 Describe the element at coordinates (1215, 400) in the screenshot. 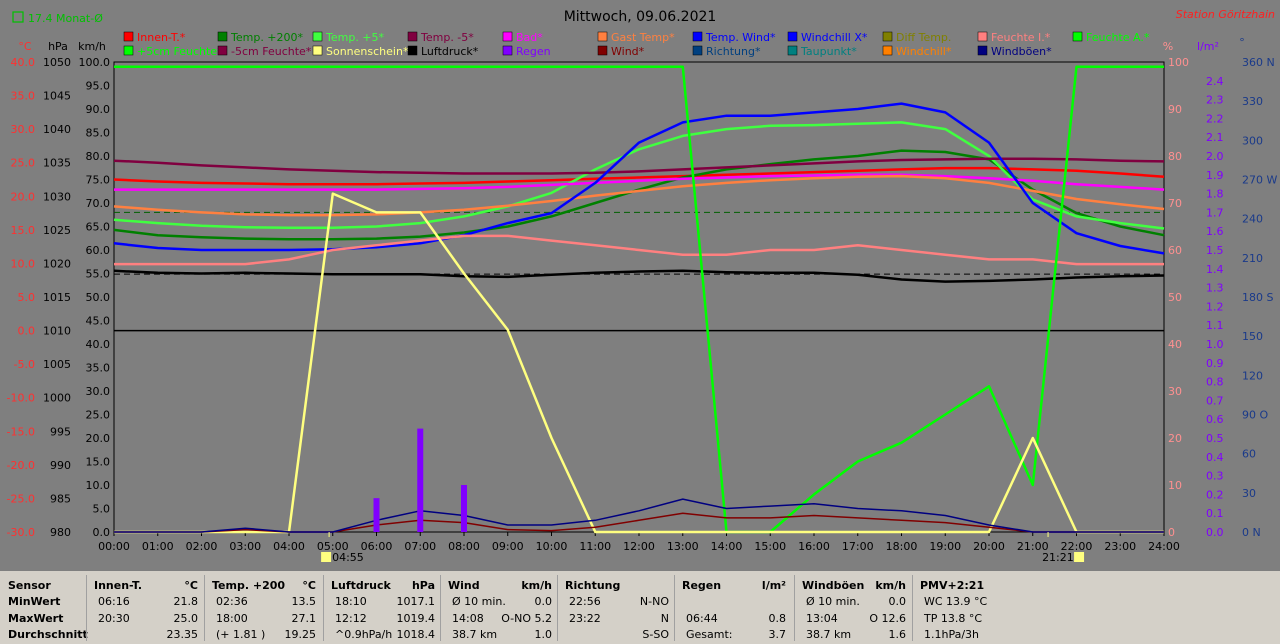

I see `rain-tick-17: 0.7` at that location.